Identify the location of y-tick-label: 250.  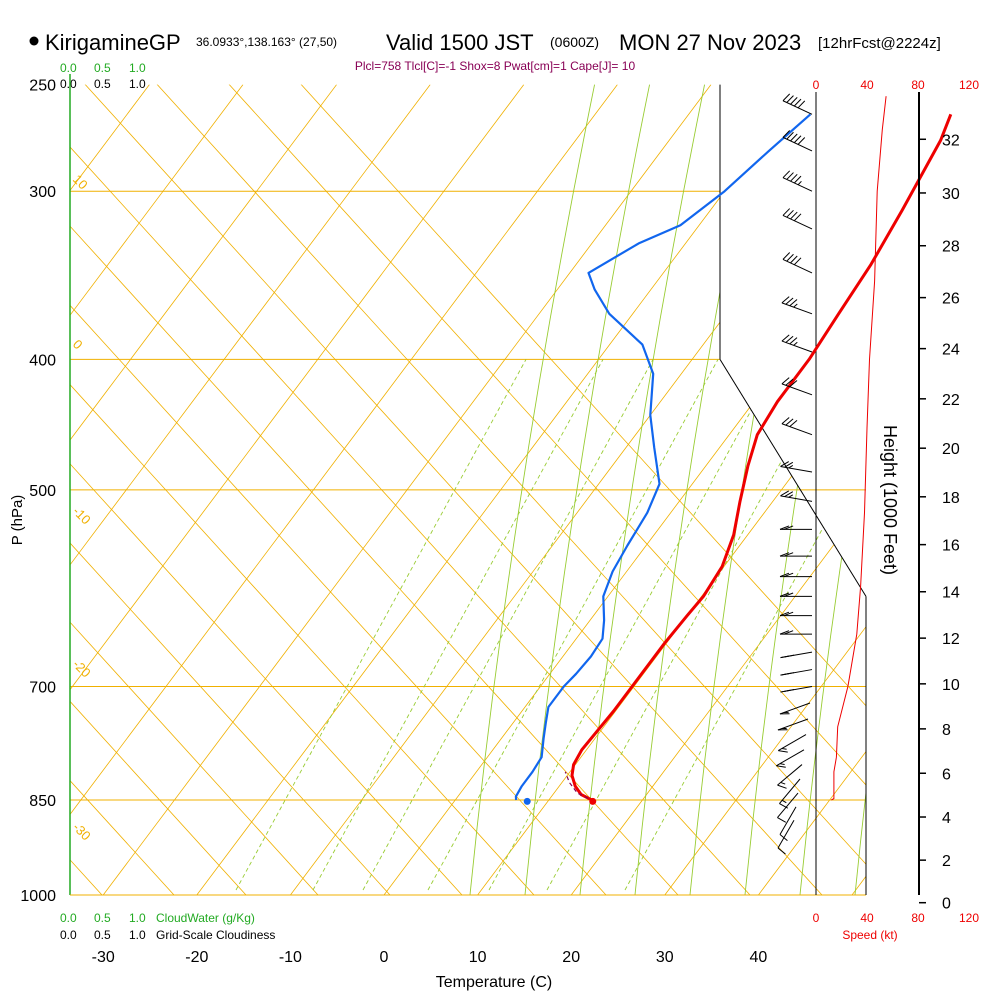
(42, 86).